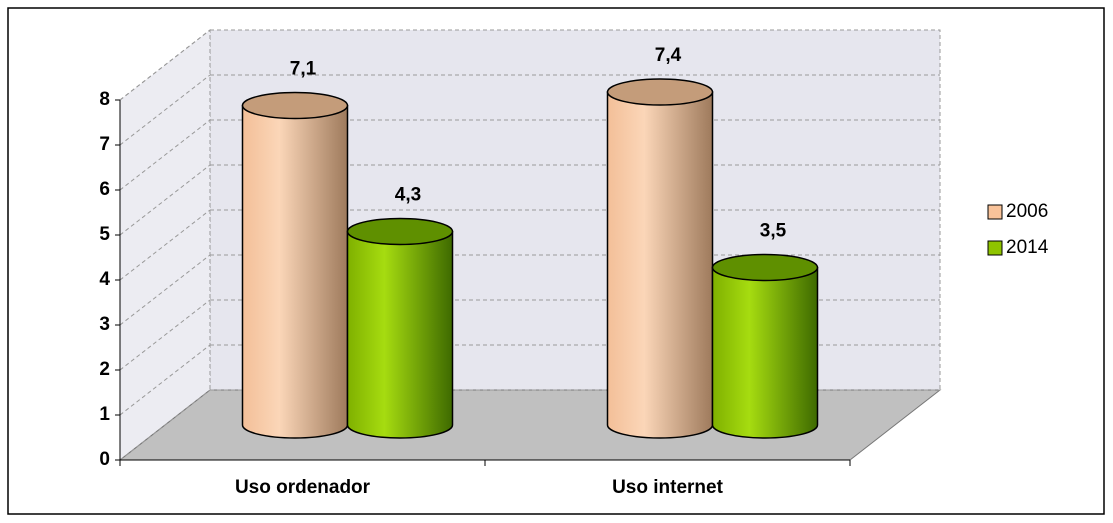 The image size is (1113, 523). I want to click on data-label: 4,3, so click(408, 195).